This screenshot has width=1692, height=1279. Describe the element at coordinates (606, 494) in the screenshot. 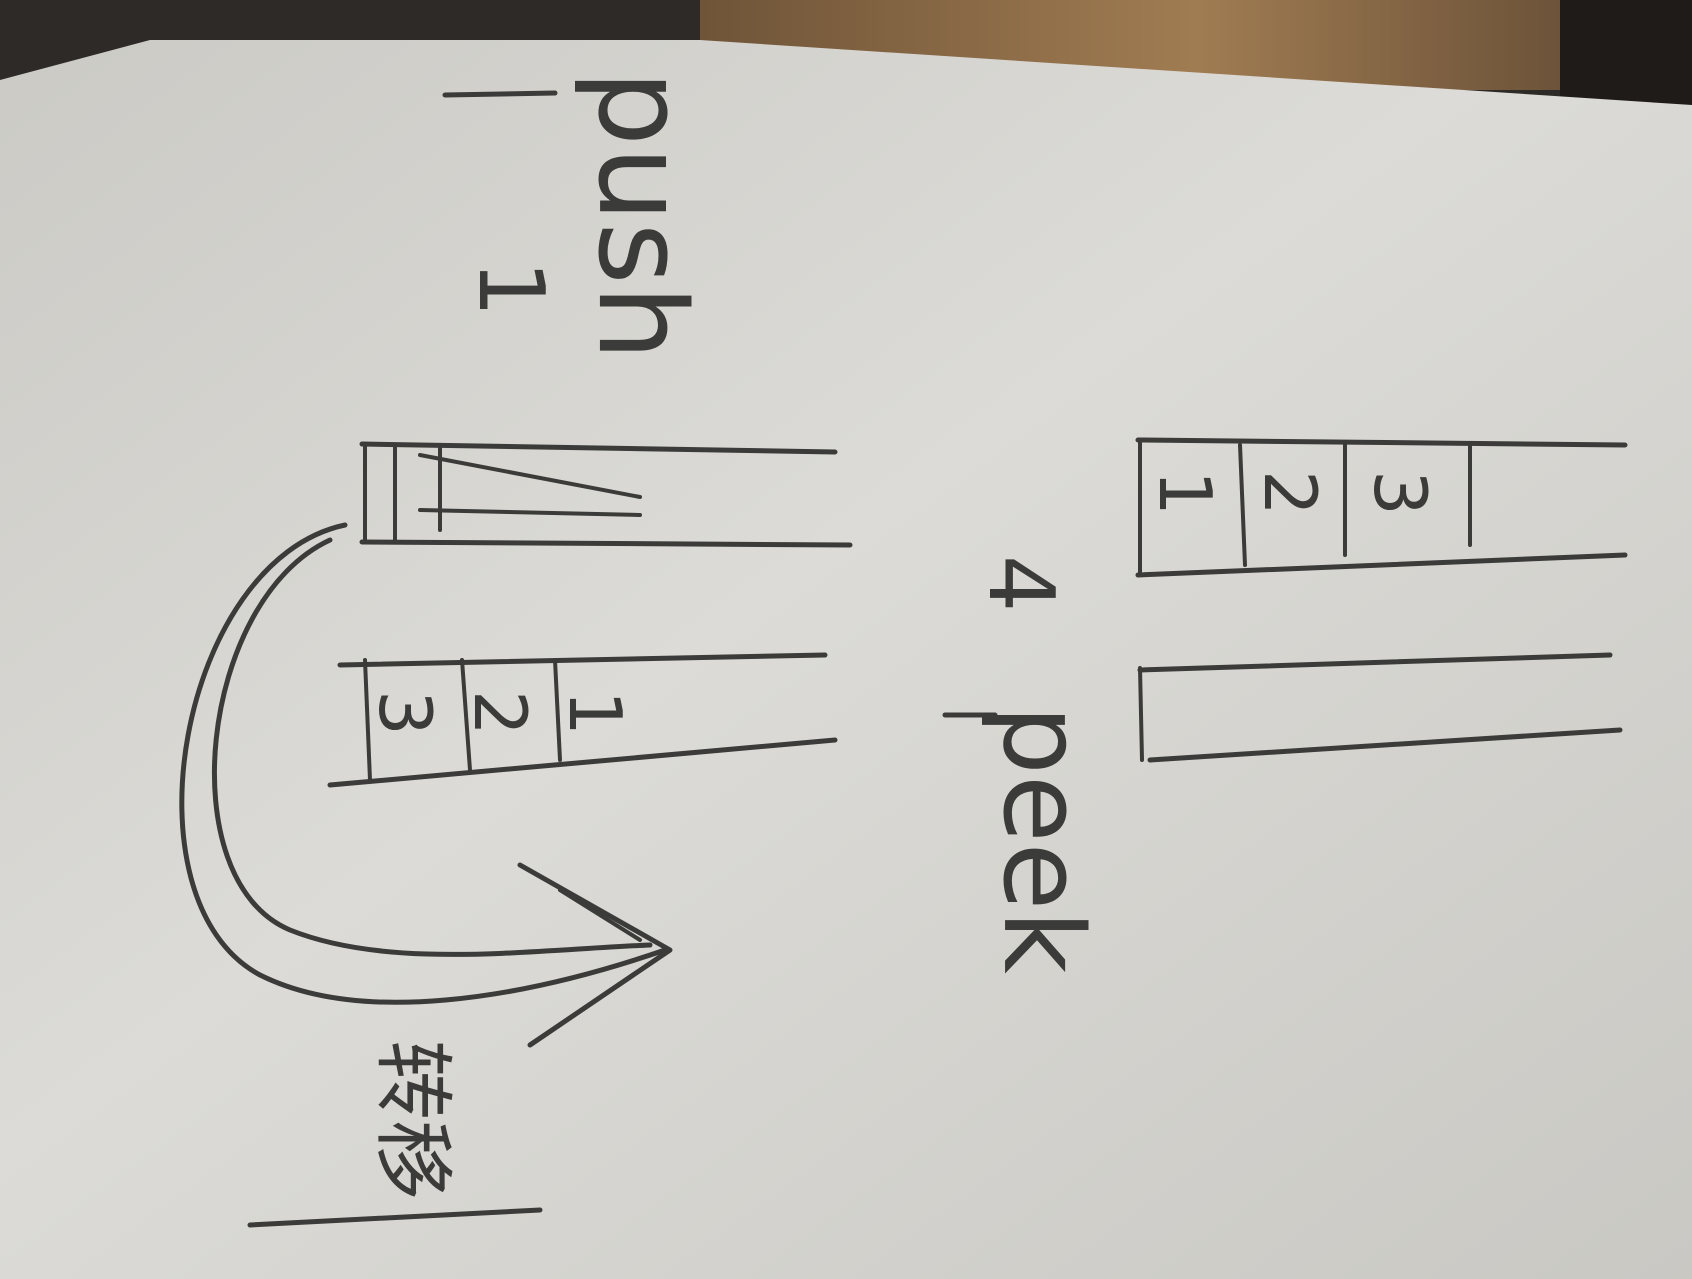

I see `push-stack` at that location.